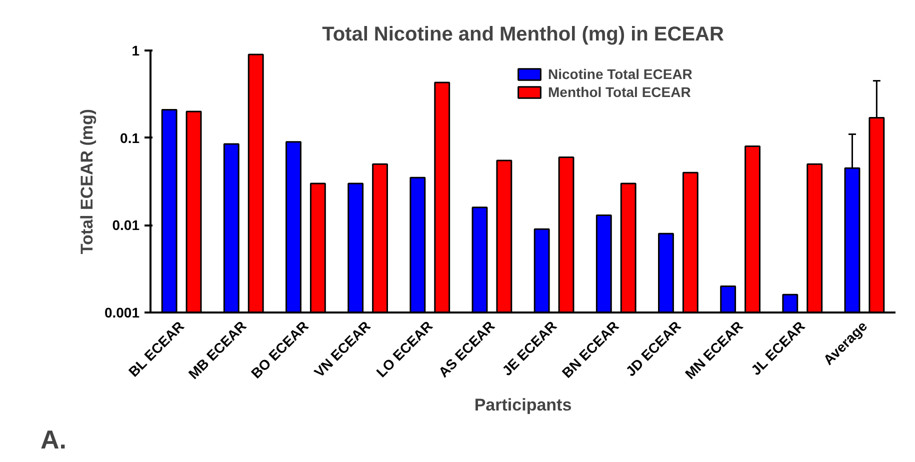 The width and height of the screenshot is (915, 462). What do you see at coordinates (122, 312) in the screenshot?
I see `y-tick-label: 0.001` at bounding box center [122, 312].